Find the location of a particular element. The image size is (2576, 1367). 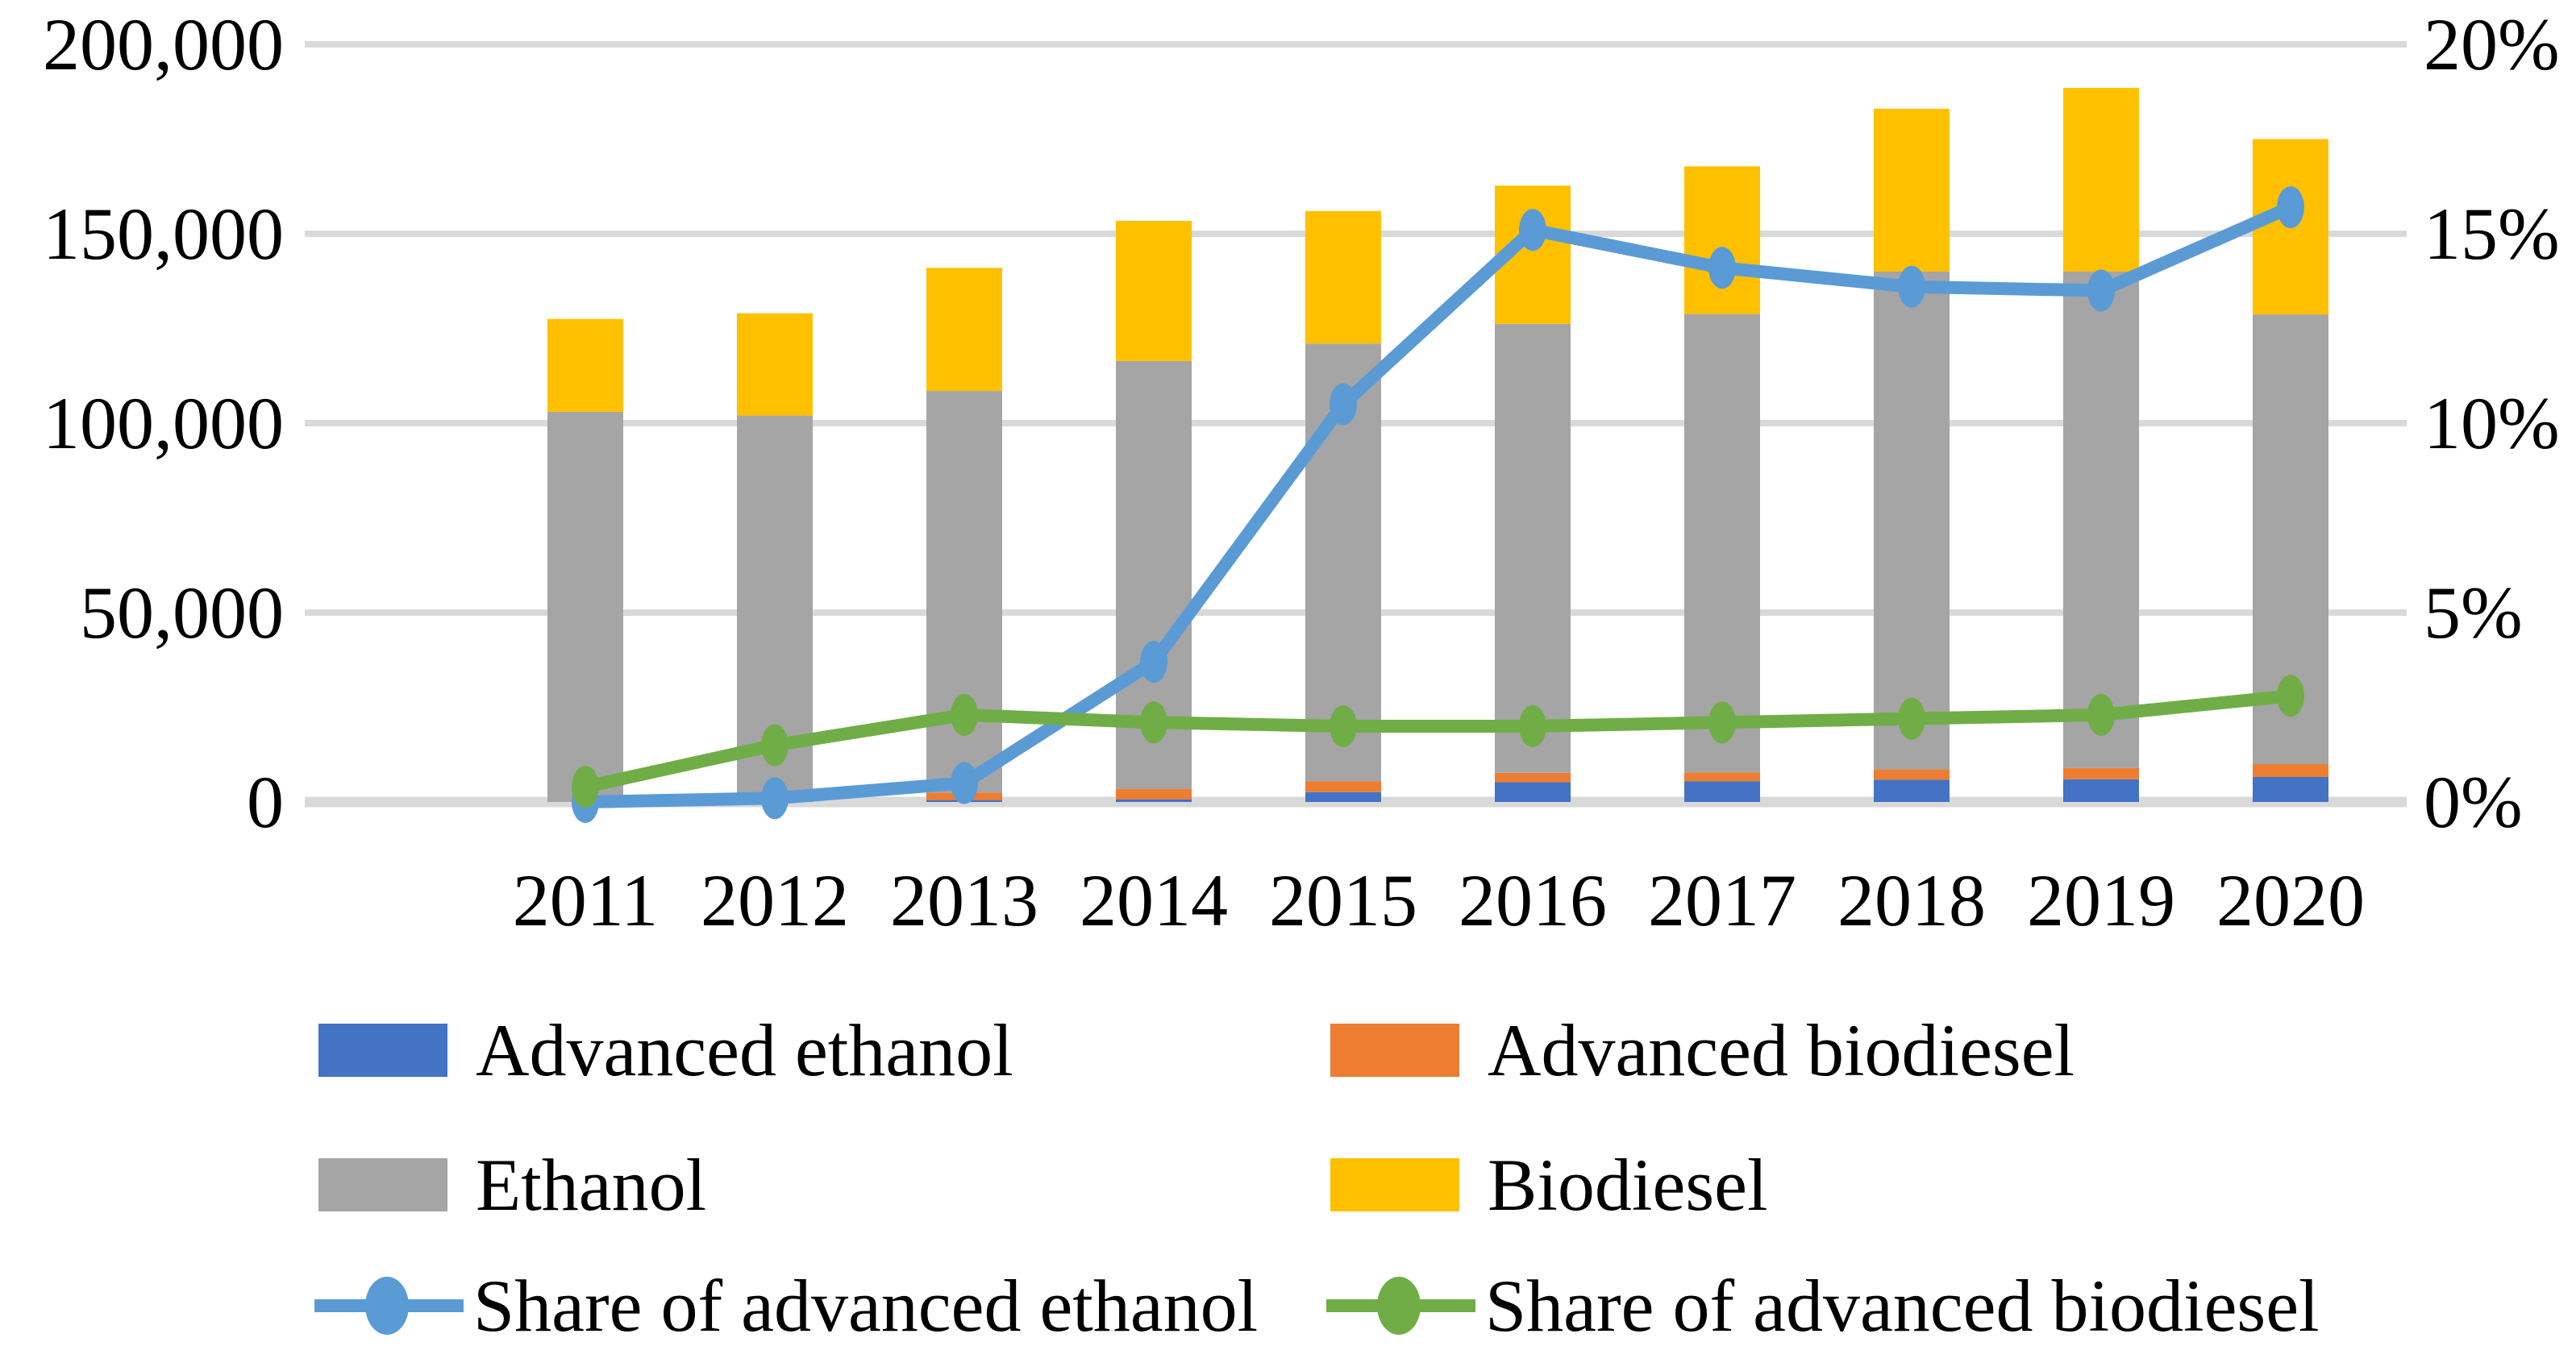

bar-segment-ethanol-2011 is located at coordinates (585, 606).